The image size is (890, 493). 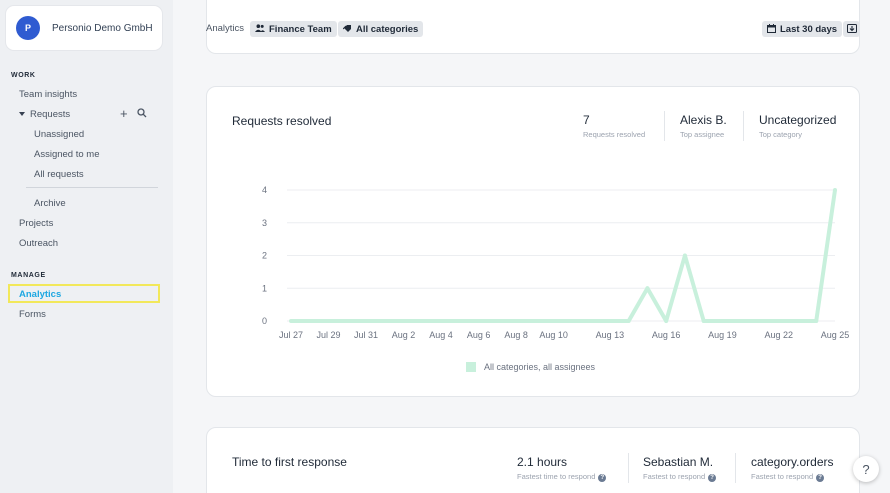 What do you see at coordinates (264, 223) in the screenshot?
I see `y-tick-label: 3` at bounding box center [264, 223].